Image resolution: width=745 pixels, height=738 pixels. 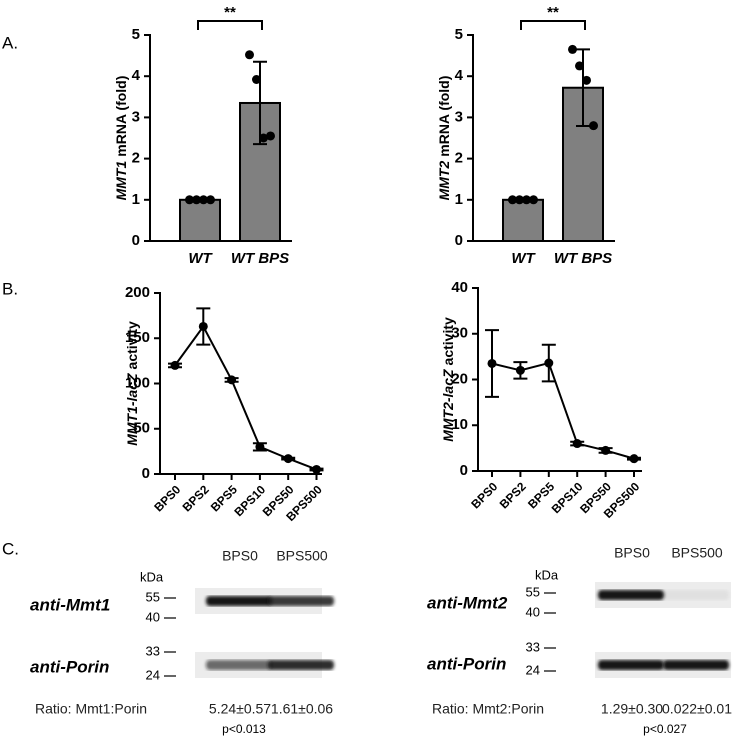 What do you see at coordinates (240, 709) in the screenshot?
I see `ratio-value: 5.24±0.57` at bounding box center [240, 709].